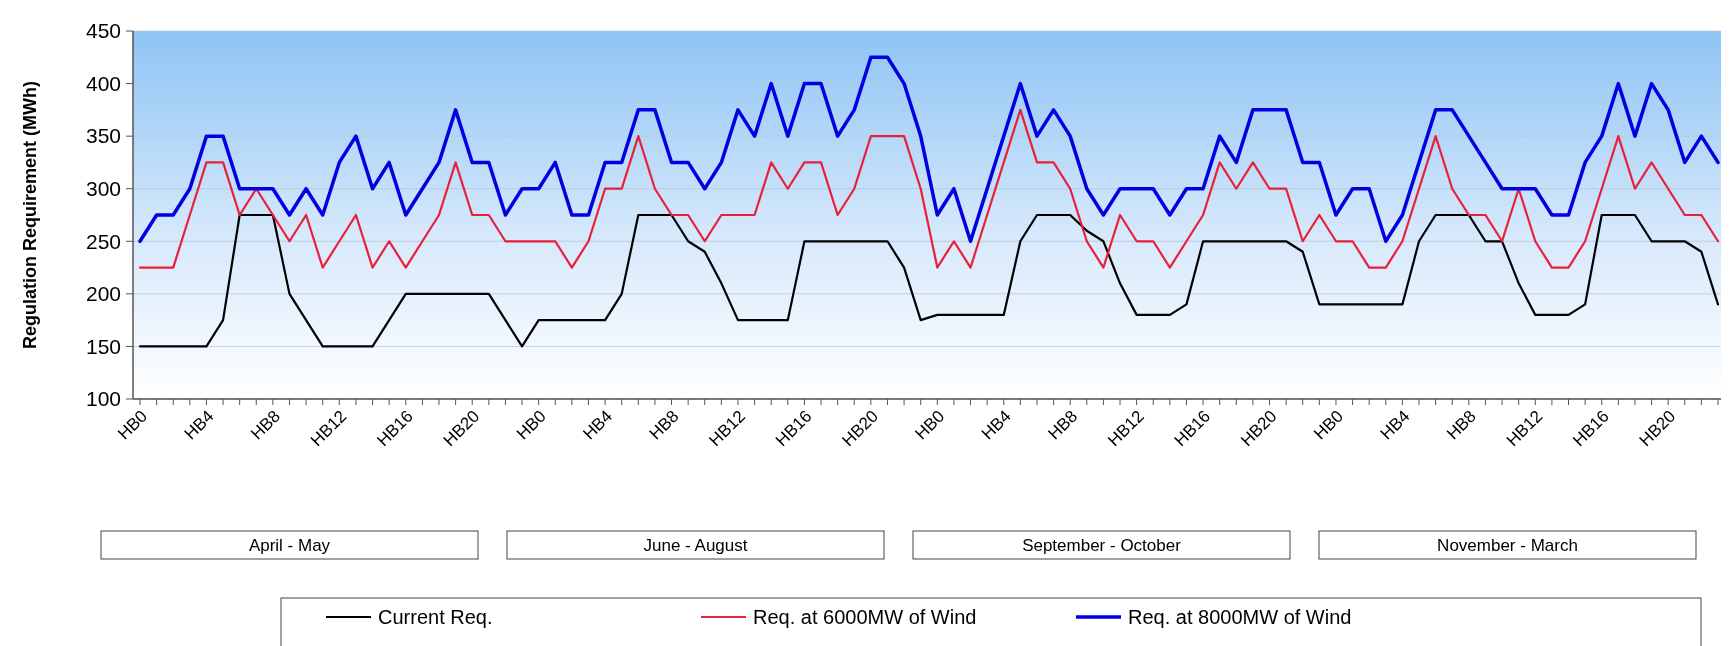 Image resolution: width=1729 pixels, height=646 pixels. Describe the element at coordinates (1063, 425) in the screenshot. I see `x-tick-label: HB8` at that location.